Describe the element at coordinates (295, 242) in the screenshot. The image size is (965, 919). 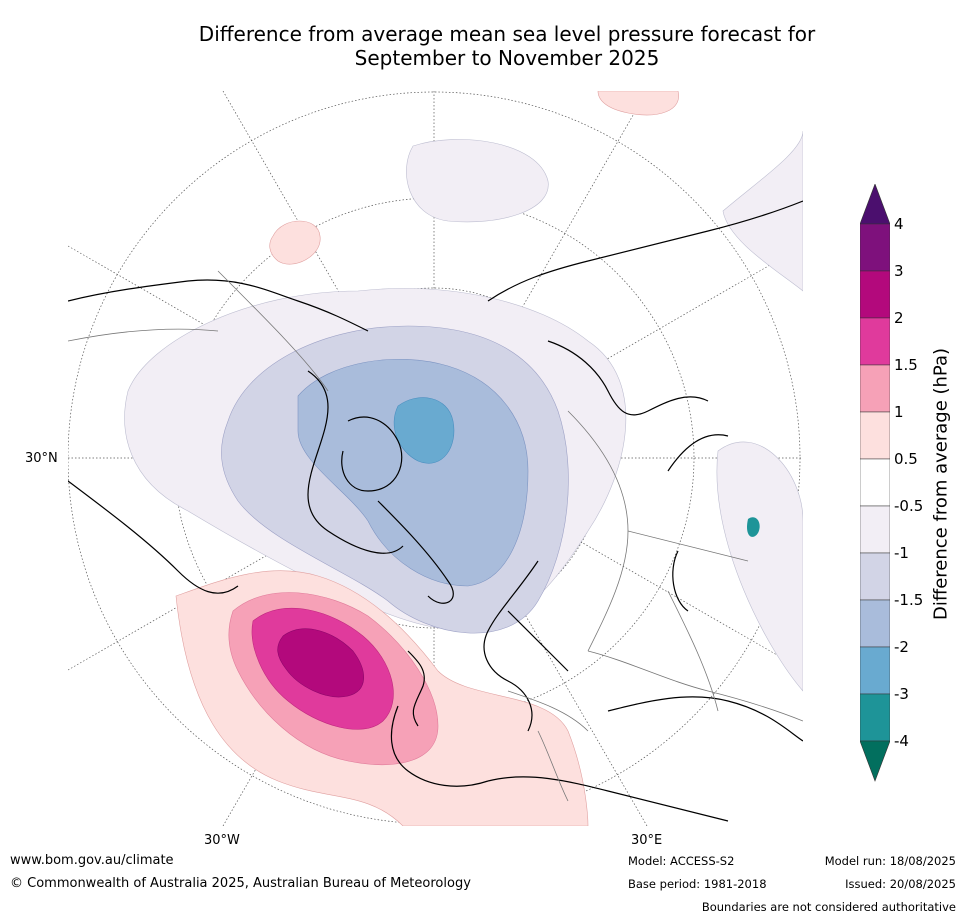
I see `anomaly-plus-0.5-to-1-small` at that location.